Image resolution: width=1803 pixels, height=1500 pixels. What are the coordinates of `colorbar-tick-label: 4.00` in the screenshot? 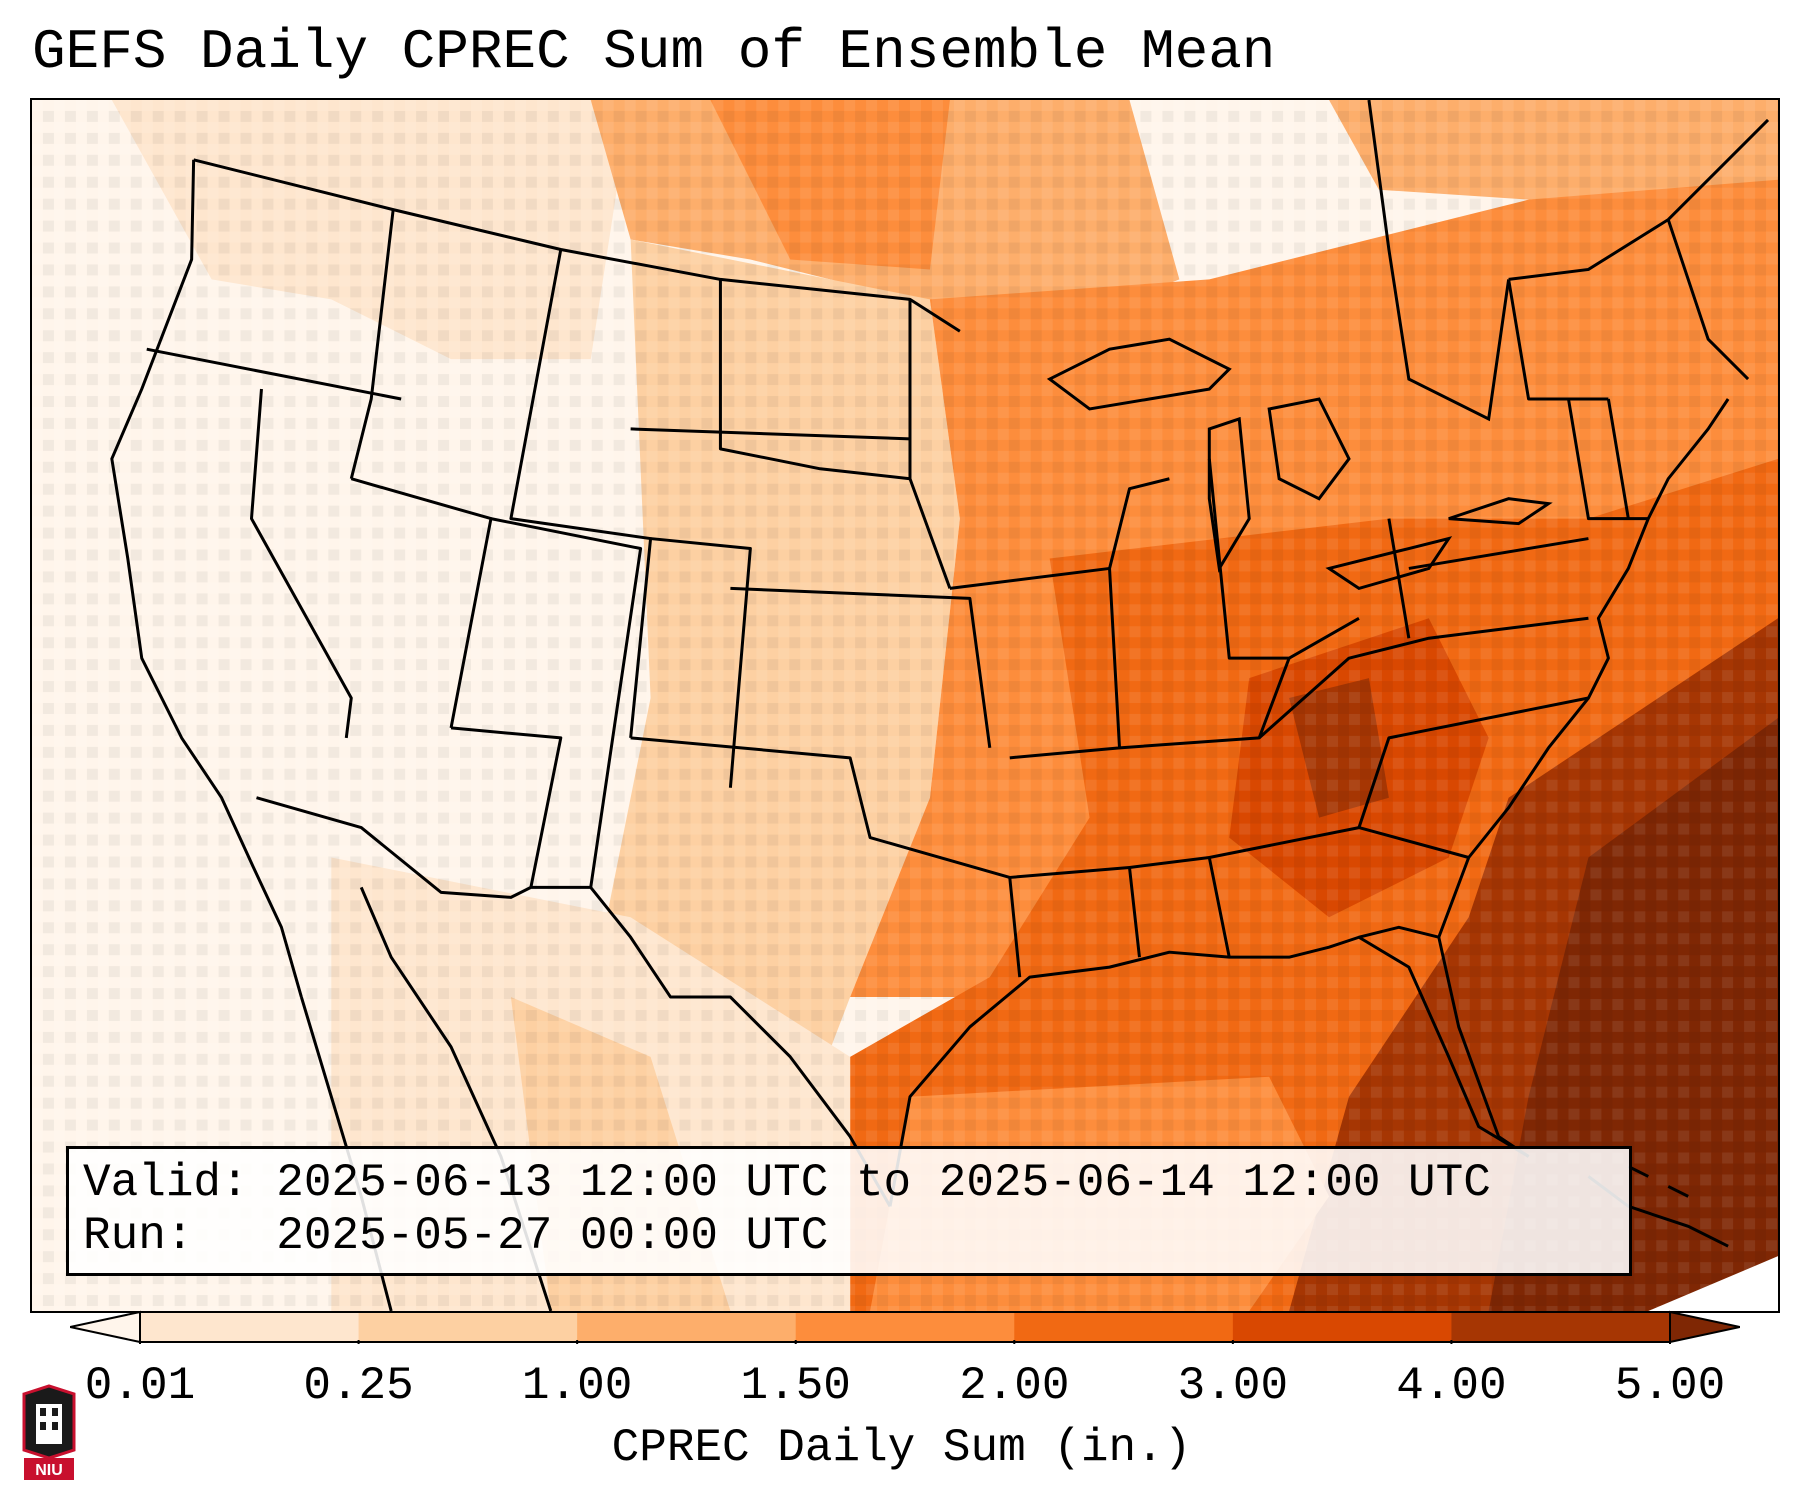 It's located at (1451, 1386).